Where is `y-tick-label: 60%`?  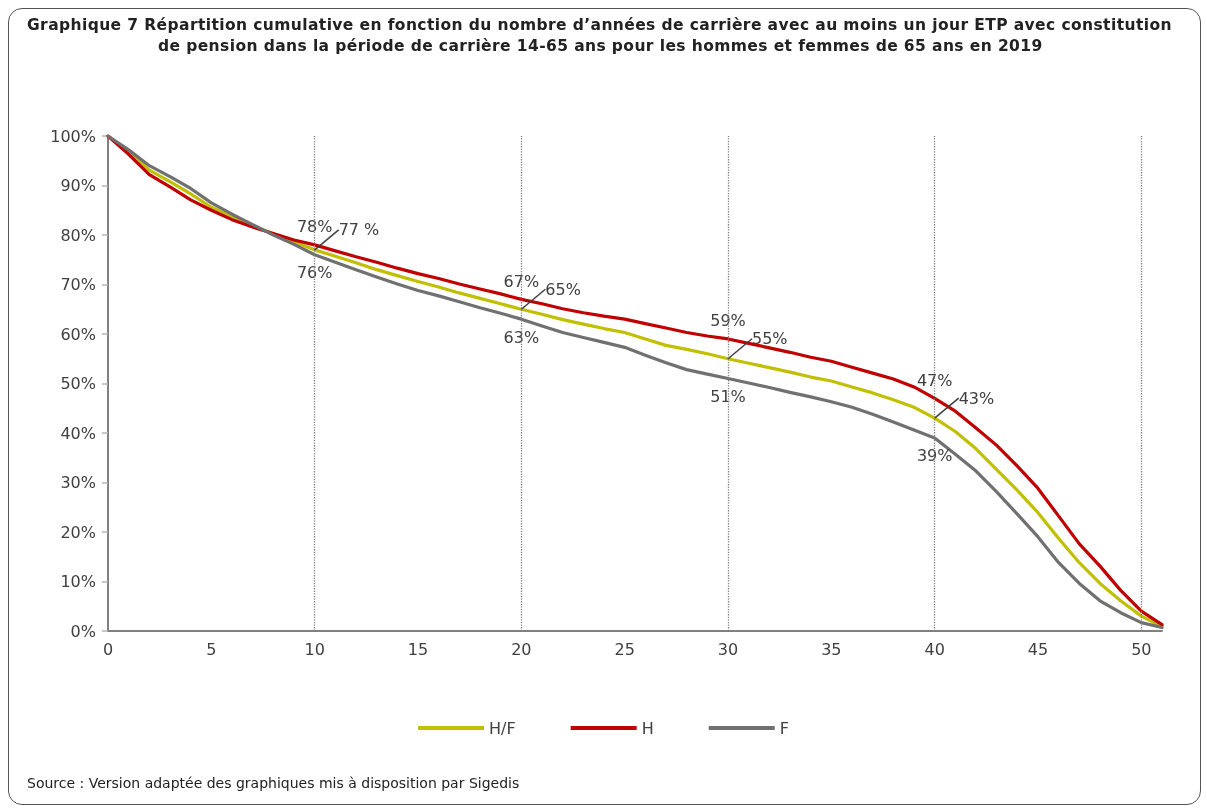
y-tick-label: 60% is located at coordinates (78, 334).